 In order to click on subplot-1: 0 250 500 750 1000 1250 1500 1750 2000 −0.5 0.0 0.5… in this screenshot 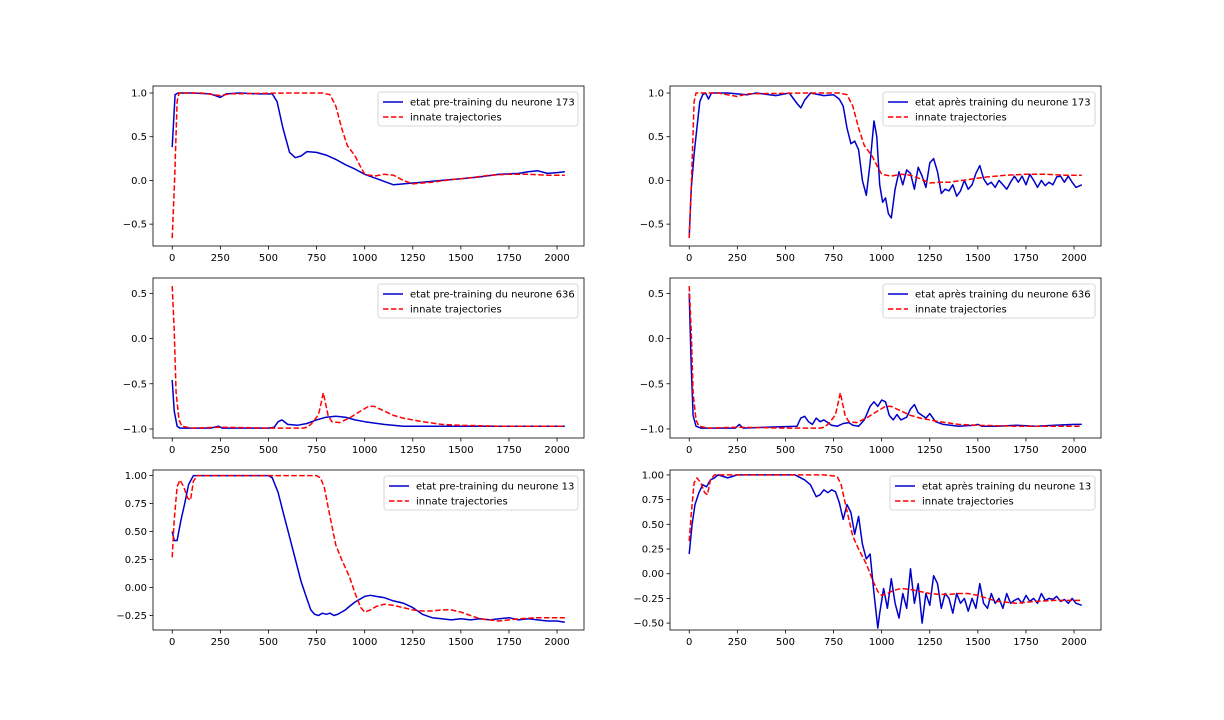, I will do `click(354, 174)`.